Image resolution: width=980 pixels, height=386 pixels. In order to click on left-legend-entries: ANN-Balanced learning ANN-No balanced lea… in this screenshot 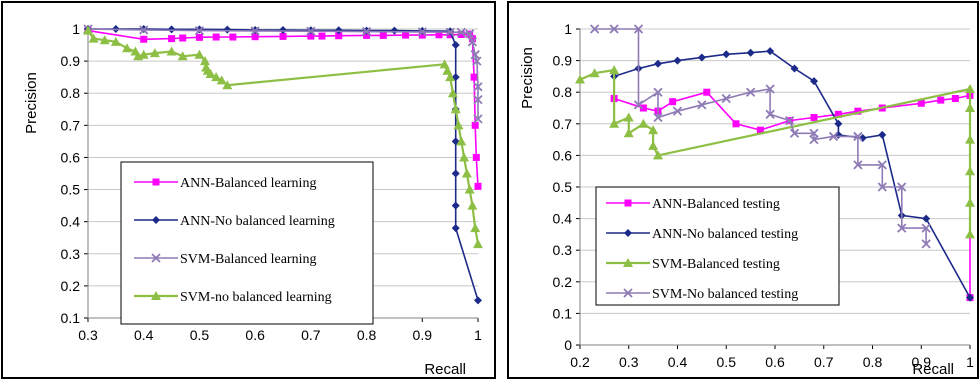, I will do `click(234, 240)`.